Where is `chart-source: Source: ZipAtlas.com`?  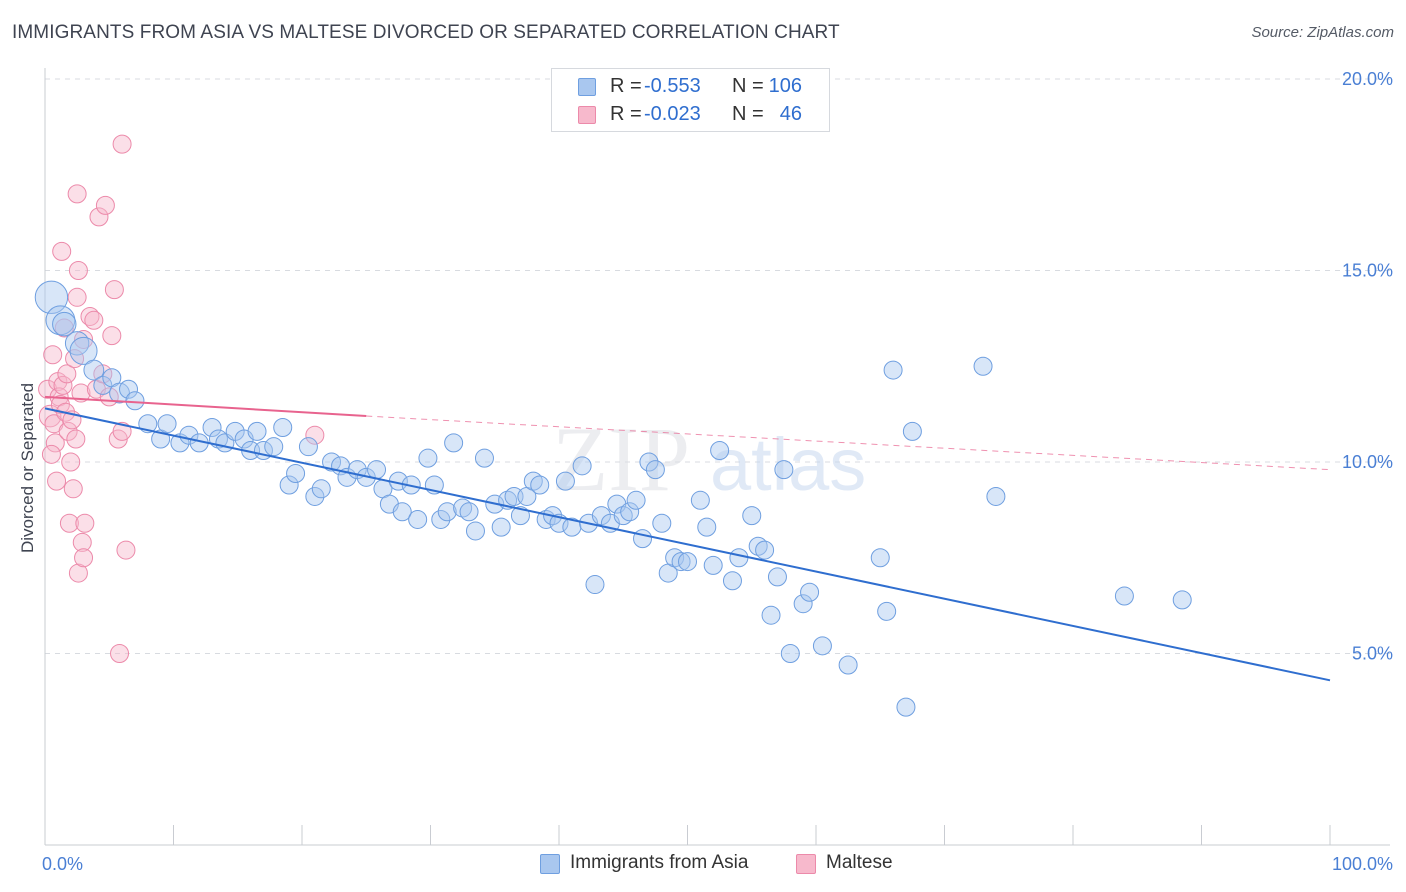
chart-source: Source: ZipAtlas.com is located at coordinates (1322, 32).